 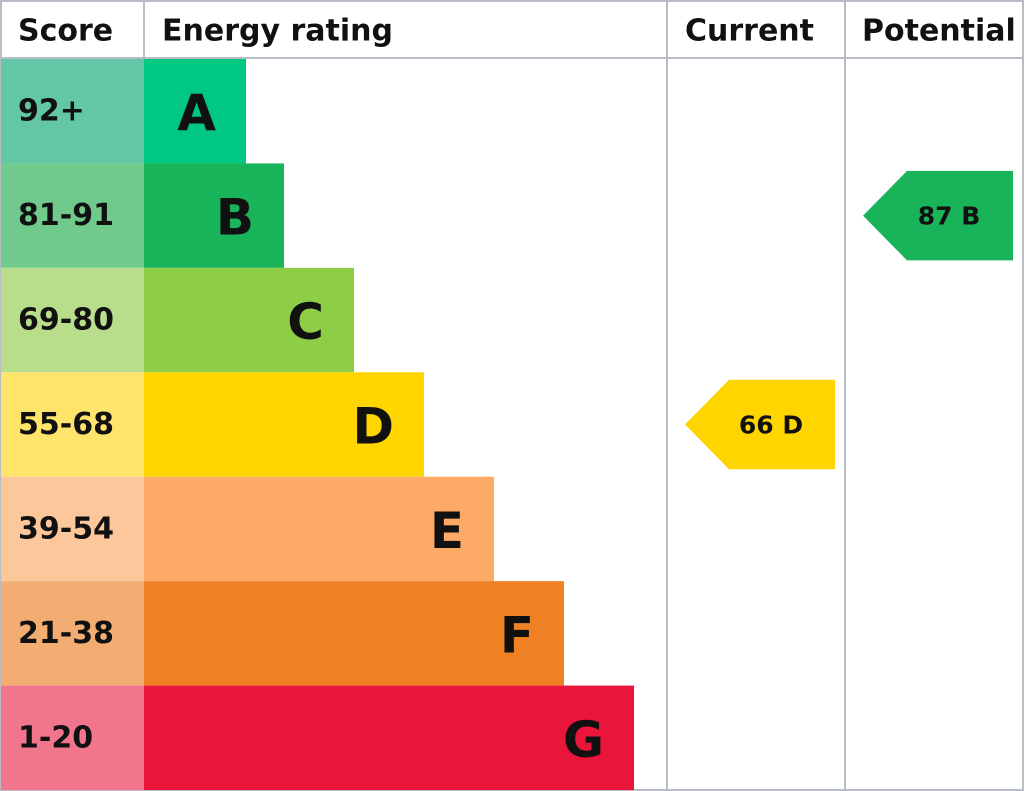 What do you see at coordinates (66, 215) in the screenshot?
I see `score-range: 81-91` at bounding box center [66, 215].